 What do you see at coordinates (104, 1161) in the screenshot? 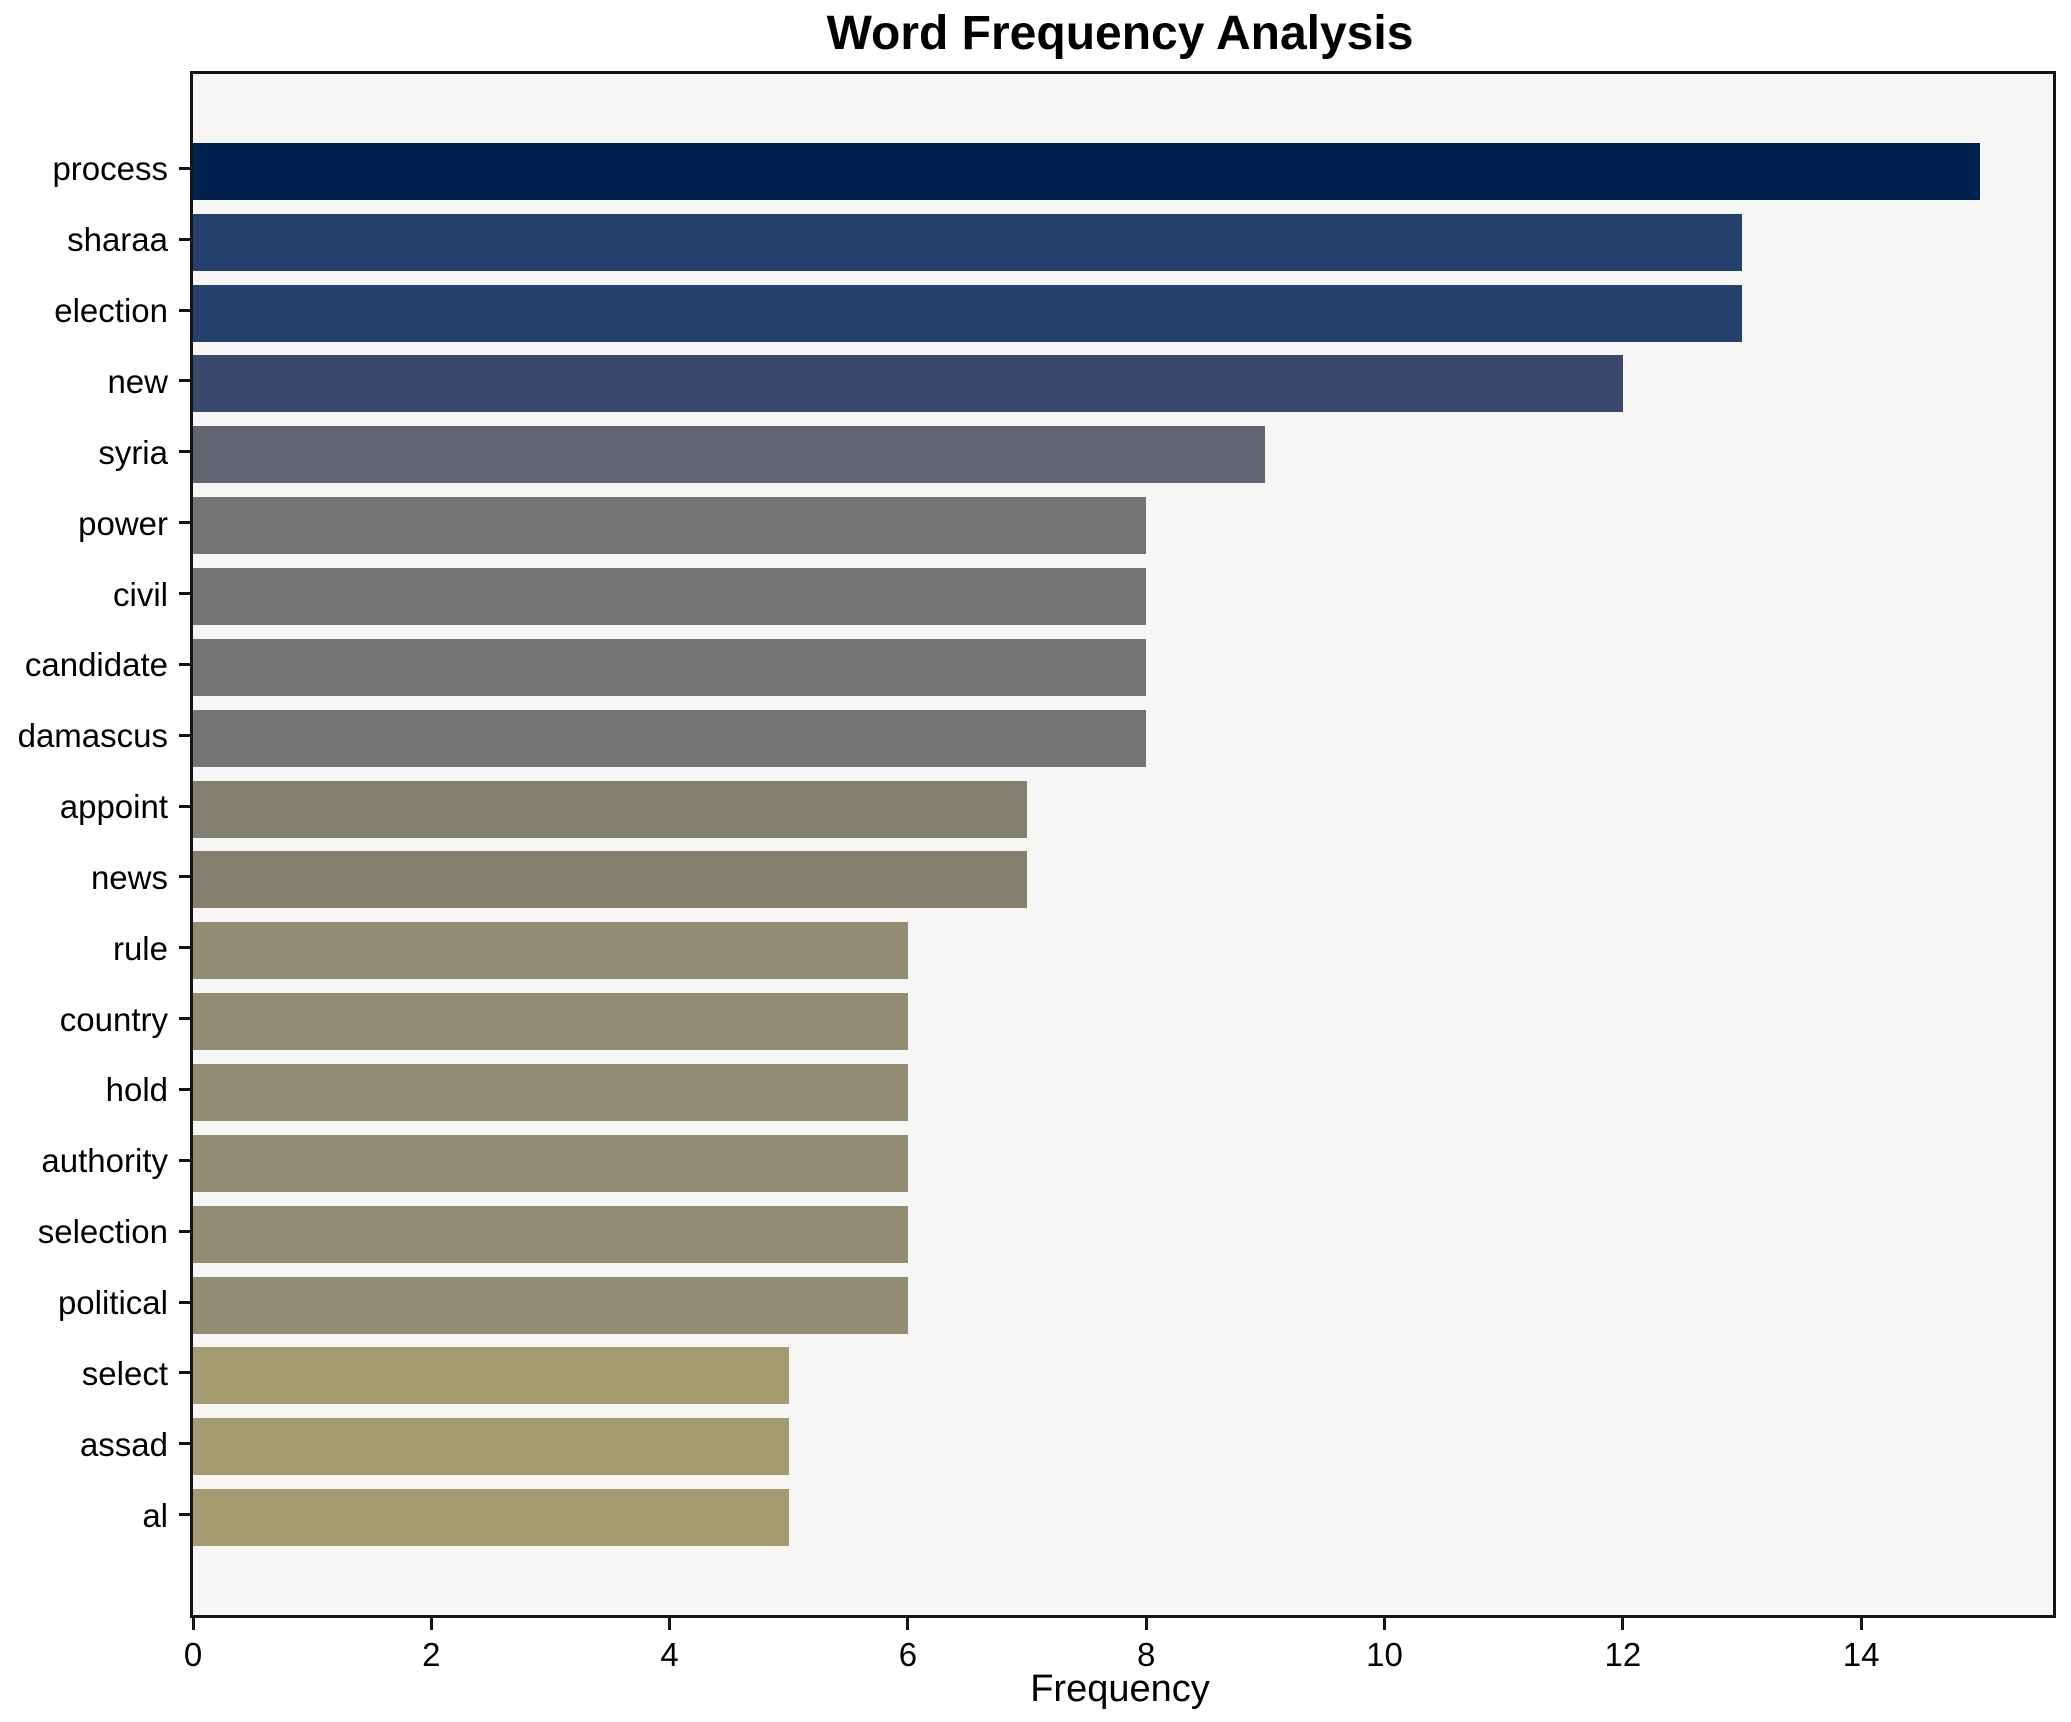
I see `y-tick-label-authority: authority` at bounding box center [104, 1161].